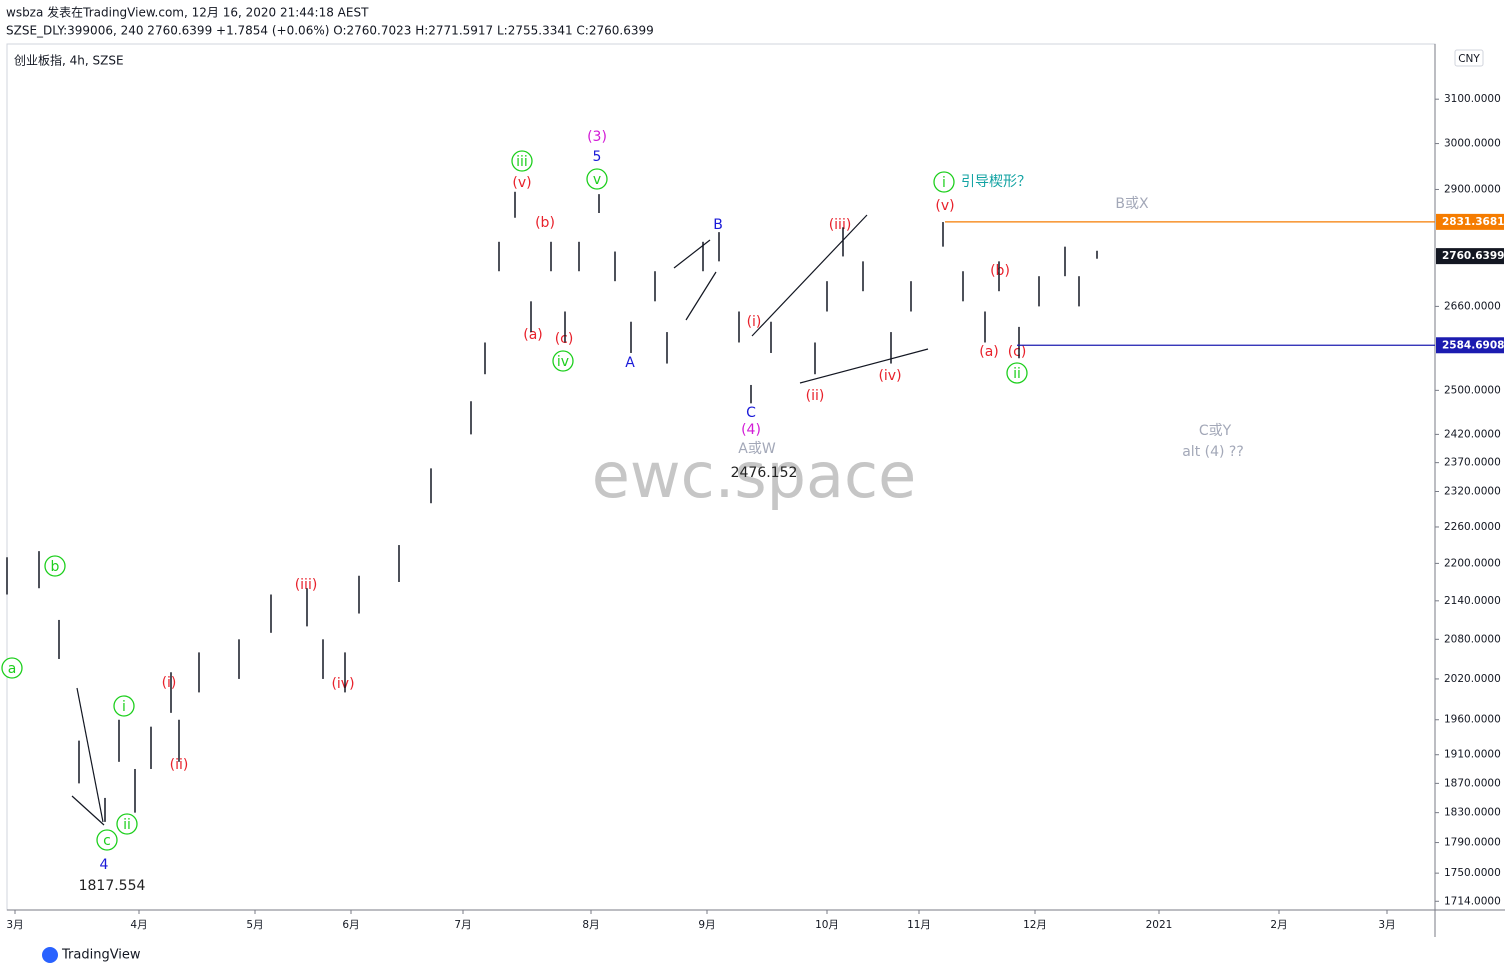 This screenshot has width=1510, height=974. I want to click on y-tick-label: 2660.0000, so click(1472, 306).